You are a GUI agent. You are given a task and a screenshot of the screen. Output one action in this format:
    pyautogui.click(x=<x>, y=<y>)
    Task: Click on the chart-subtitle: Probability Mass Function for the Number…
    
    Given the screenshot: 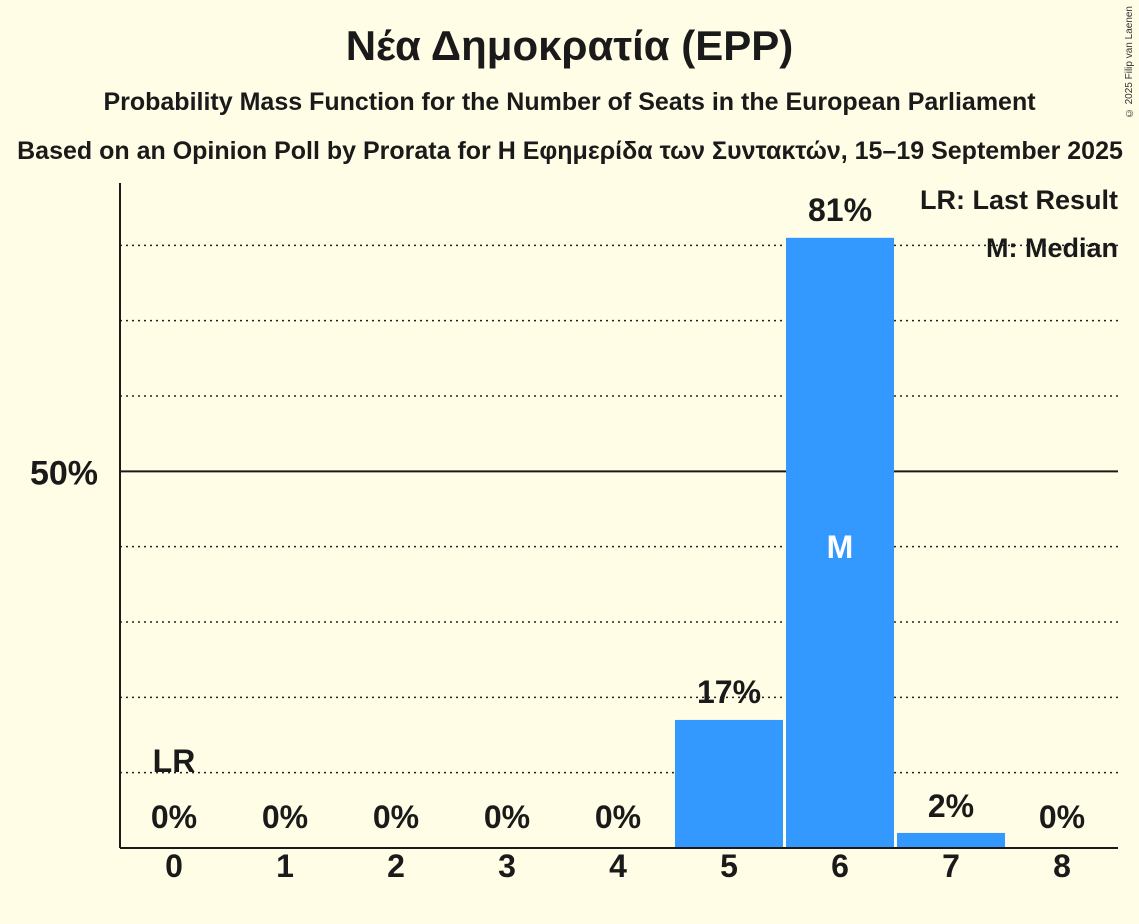 What is the action you would take?
    pyautogui.click(x=569, y=102)
    